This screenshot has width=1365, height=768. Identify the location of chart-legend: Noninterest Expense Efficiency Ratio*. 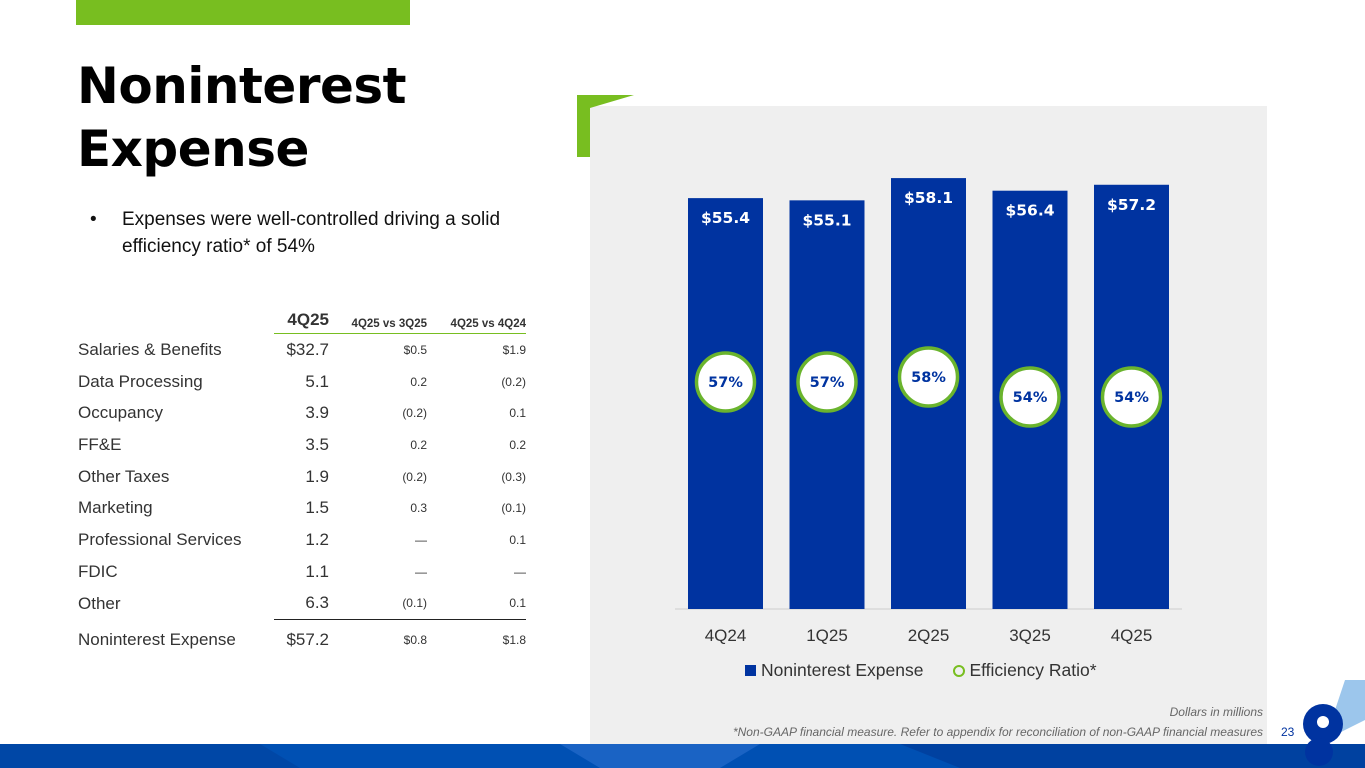
(921, 670).